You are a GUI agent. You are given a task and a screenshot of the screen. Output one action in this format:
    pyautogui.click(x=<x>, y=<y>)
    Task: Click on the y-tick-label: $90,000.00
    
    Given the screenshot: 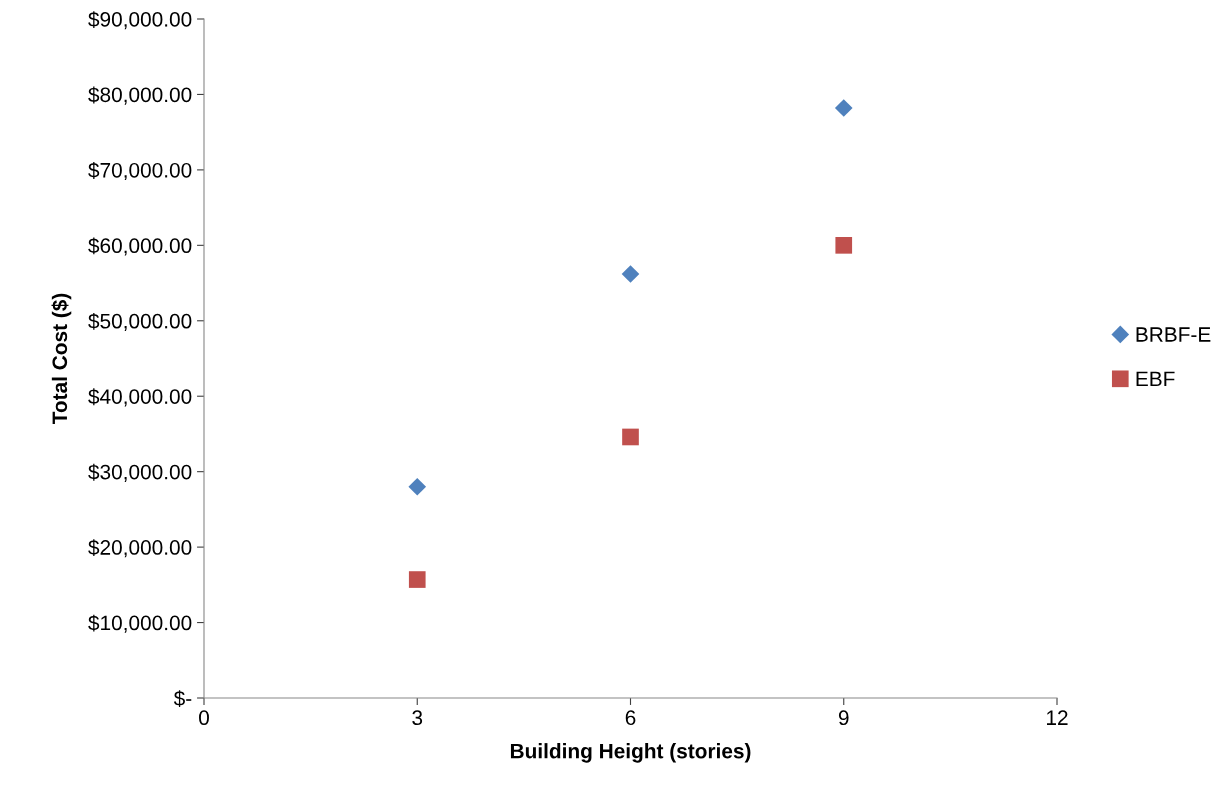 What is the action you would take?
    pyautogui.click(x=140, y=20)
    